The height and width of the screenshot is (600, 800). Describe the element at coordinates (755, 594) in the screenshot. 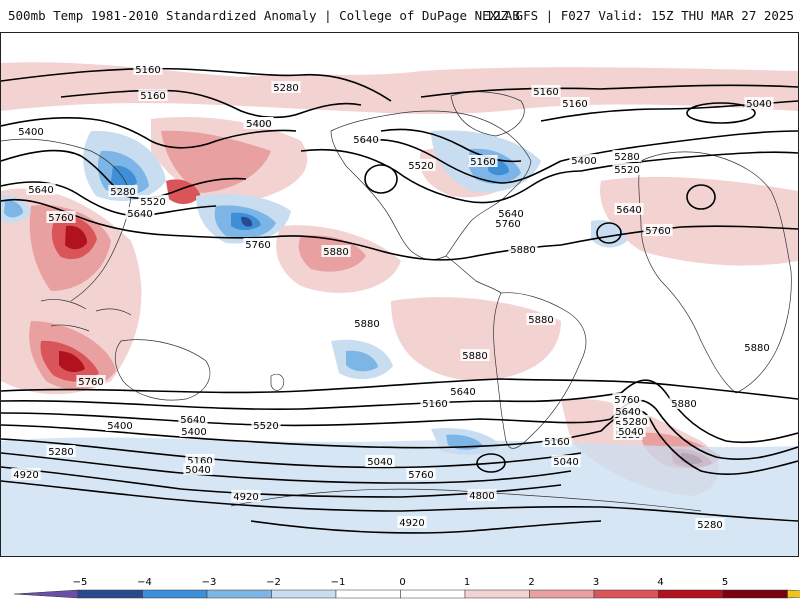

I see `colorbar-segment-pos5` at that location.